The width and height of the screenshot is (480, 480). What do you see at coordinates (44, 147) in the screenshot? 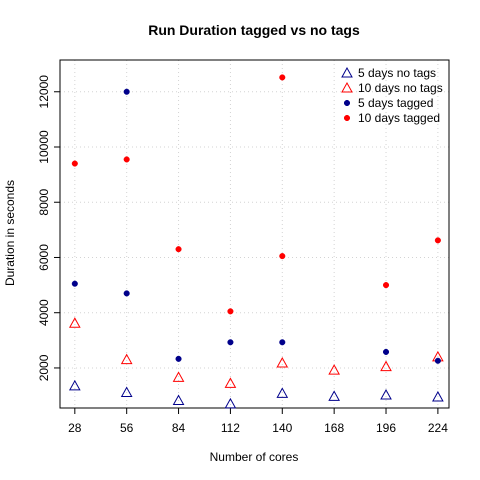
I see `y-tick-label: 10000` at bounding box center [44, 147].